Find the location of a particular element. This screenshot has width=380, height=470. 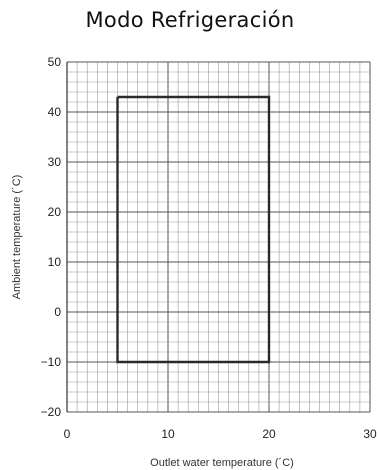

y-tick-label: 0 is located at coordinates (57, 312).